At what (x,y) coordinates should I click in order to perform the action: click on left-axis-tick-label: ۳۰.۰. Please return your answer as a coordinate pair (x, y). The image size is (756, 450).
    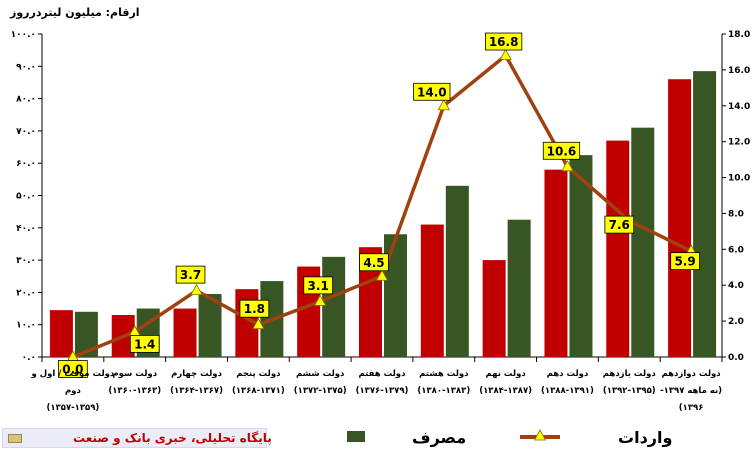
    Looking at the image, I should click on (26, 261).